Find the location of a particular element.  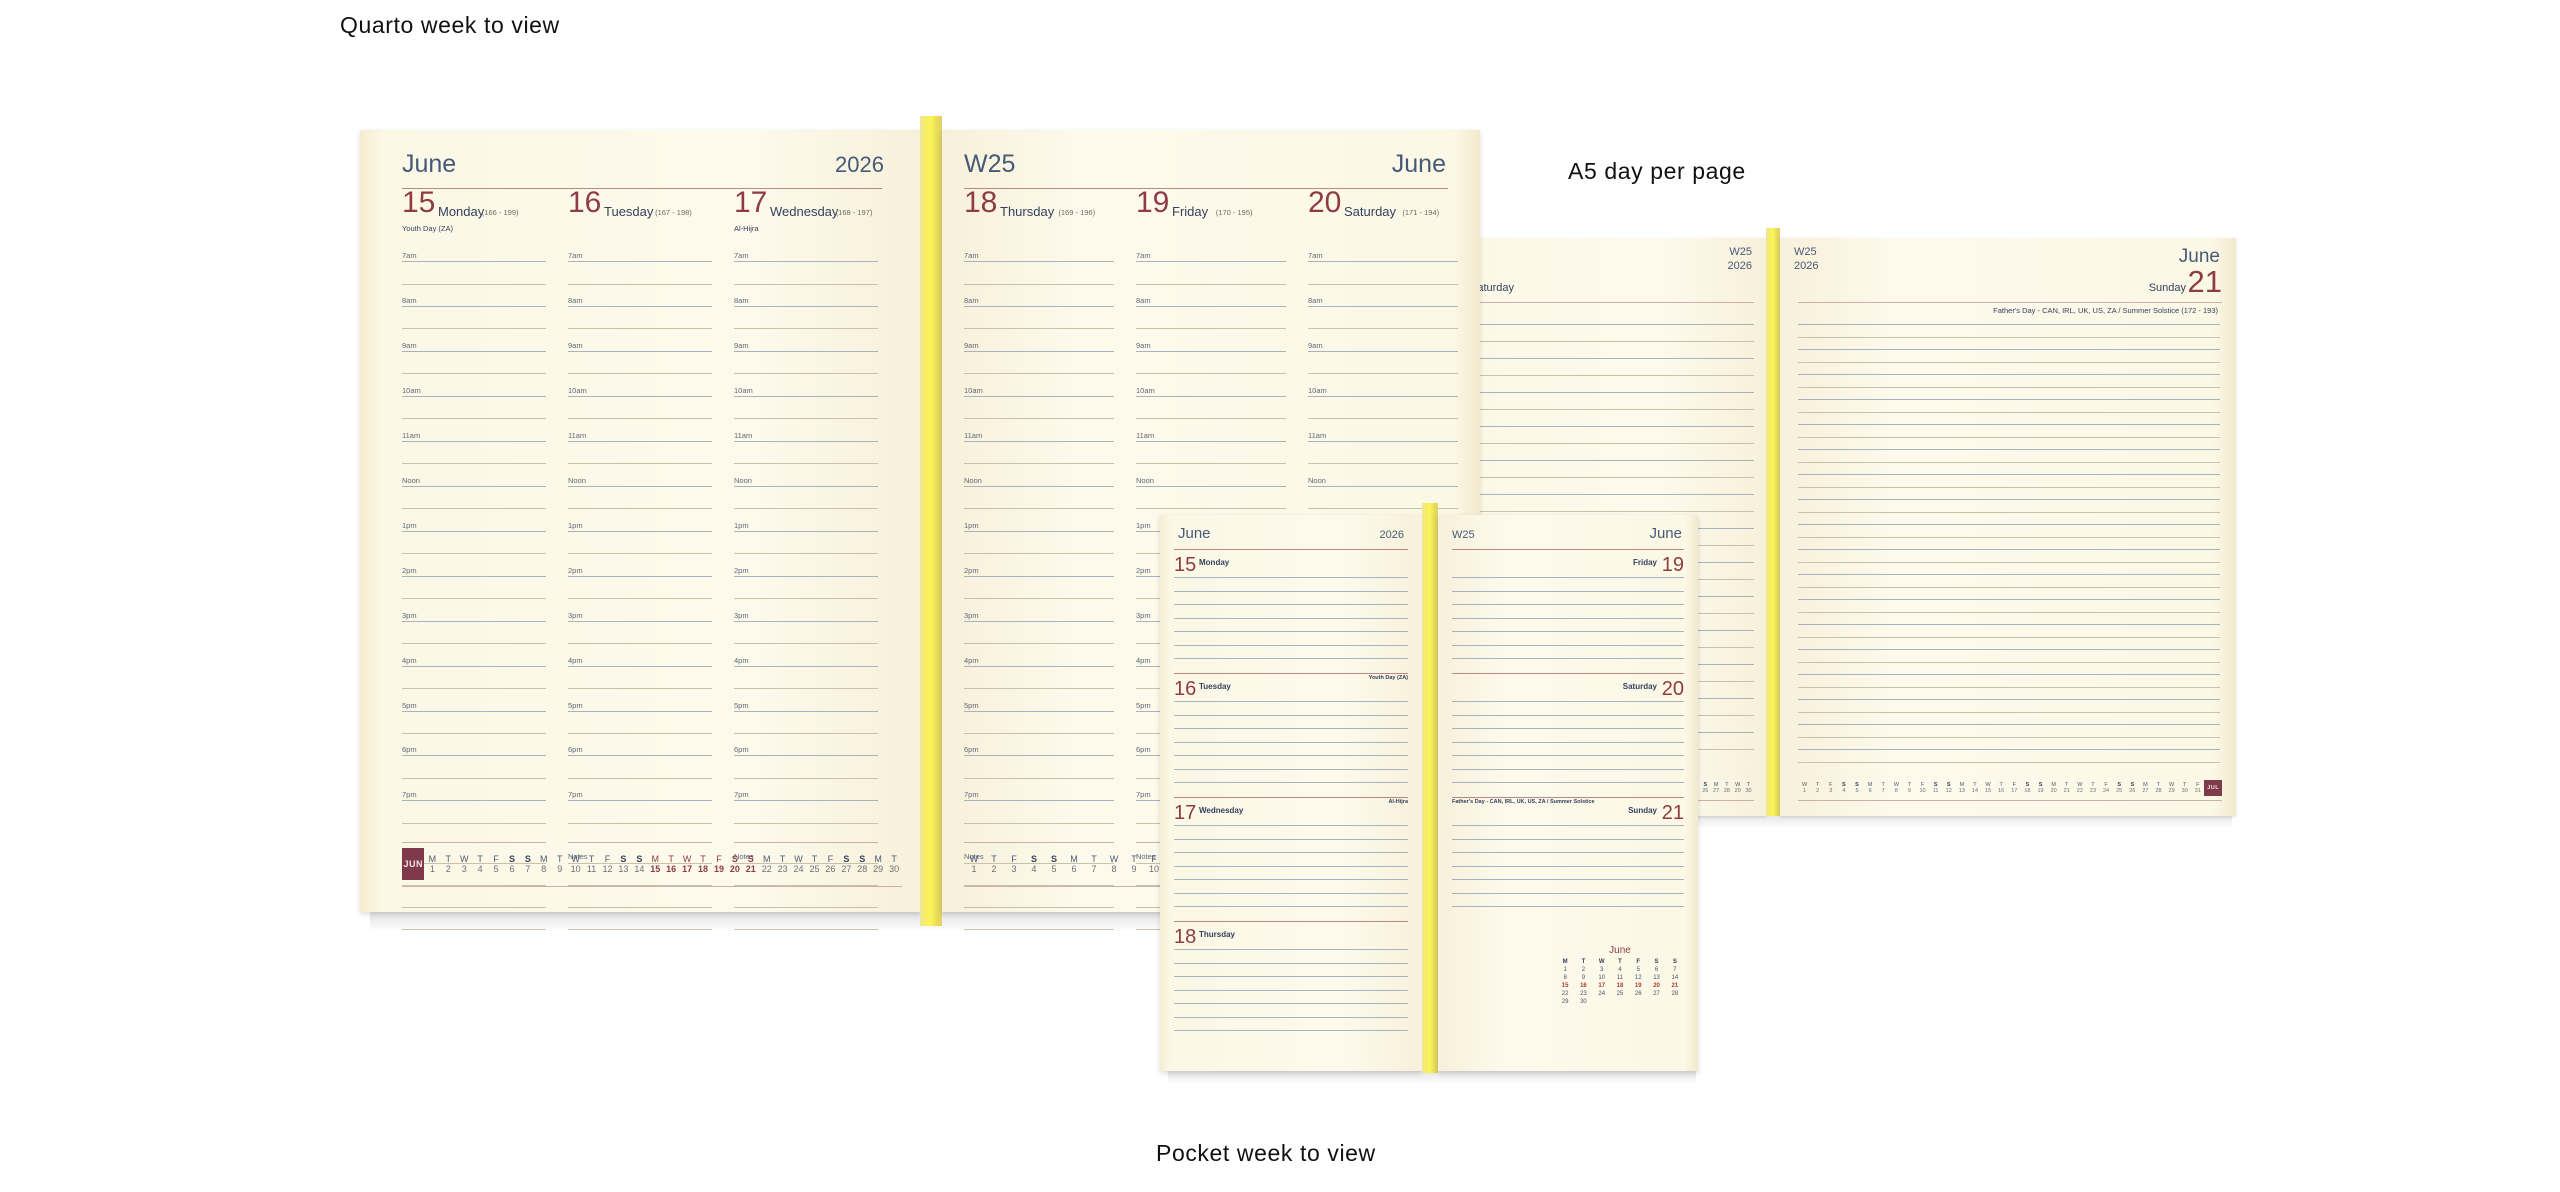

hour-label: 9am is located at coordinates (1315, 345).